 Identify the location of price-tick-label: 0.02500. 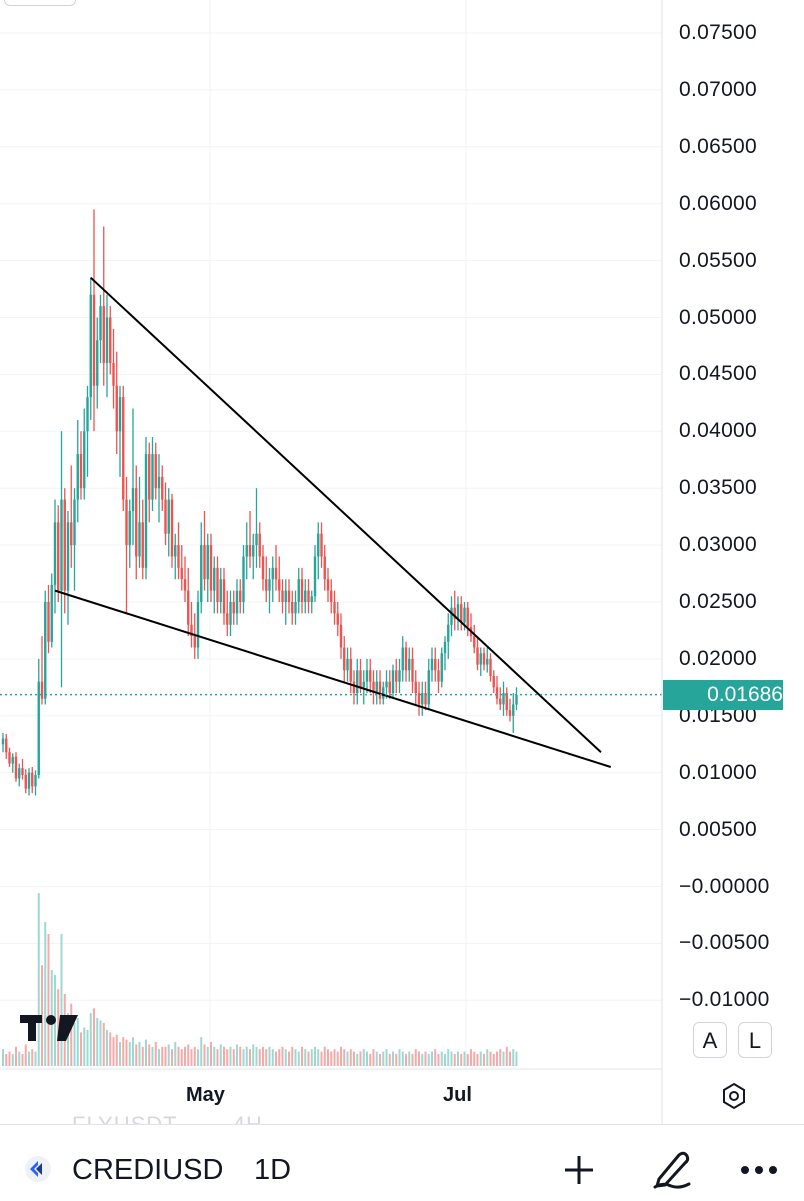
(718, 601).